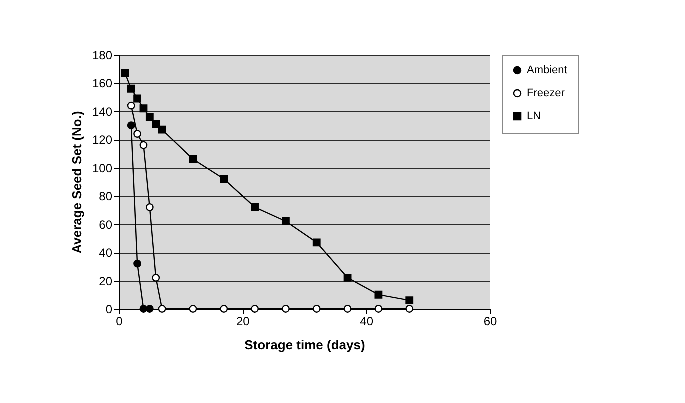 The height and width of the screenshot is (403, 685). What do you see at coordinates (106, 225) in the screenshot?
I see `y-tick-label: 60` at bounding box center [106, 225].